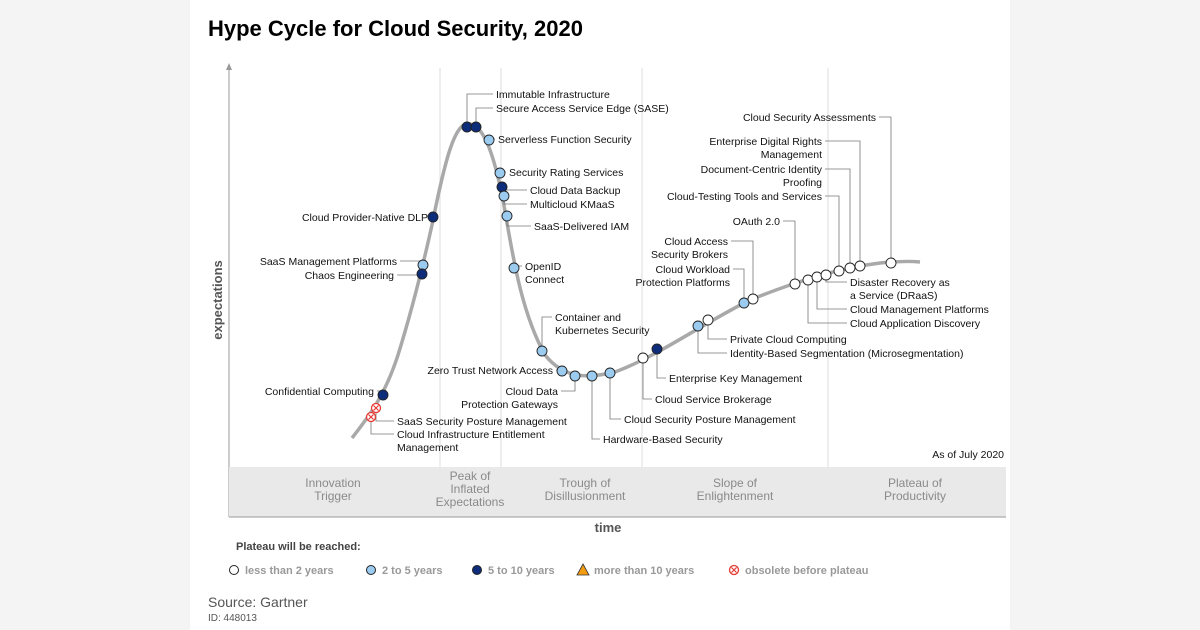  What do you see at coordinates (502, 187) in the screenshot?
I see `cloud-data-backup-marker` at bounding box center [502, 187].